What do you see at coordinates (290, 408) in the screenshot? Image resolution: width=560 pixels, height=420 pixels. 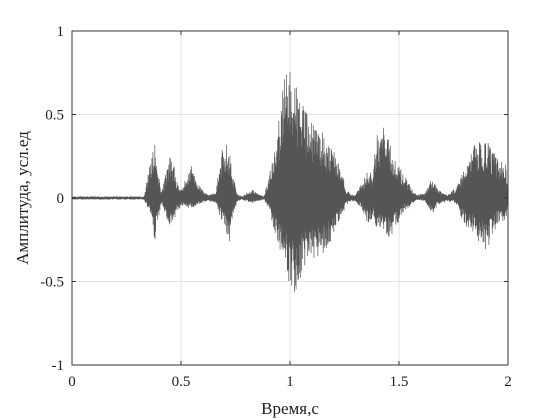 I see `x-axis-label: Время,с` at bounding box center [290, 408].